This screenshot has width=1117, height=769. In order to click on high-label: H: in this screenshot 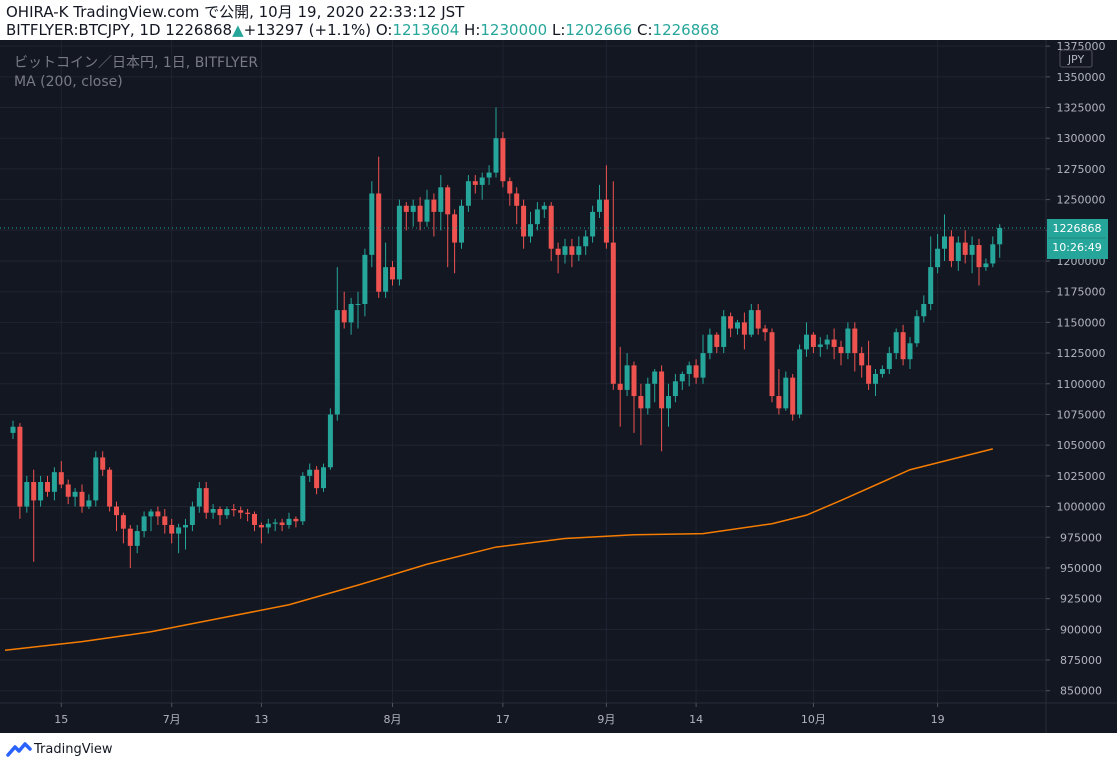, I will do `click(472, 30)`.